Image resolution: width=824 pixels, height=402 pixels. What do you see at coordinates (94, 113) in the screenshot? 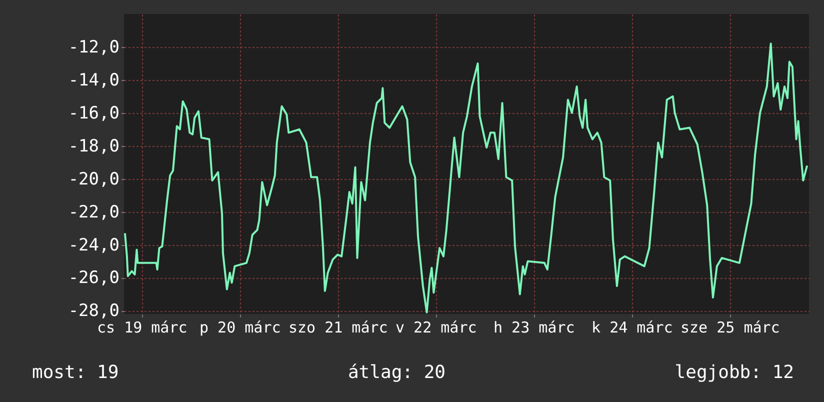
I see `y-tick-label: -16,0` at bounding box center [94, 113].